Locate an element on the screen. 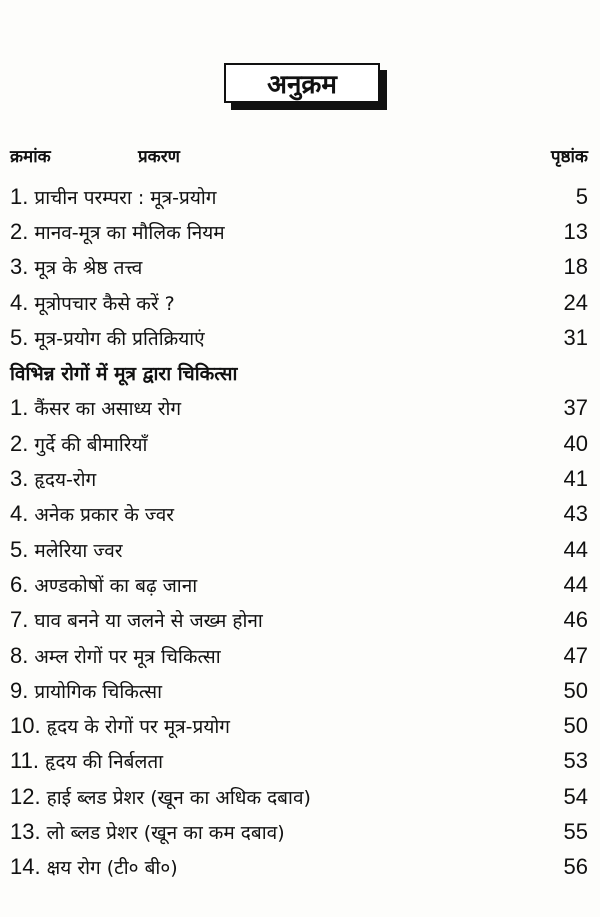 The image size is (600, 917). entry-number: 14. is located at coordinates (25, 867).